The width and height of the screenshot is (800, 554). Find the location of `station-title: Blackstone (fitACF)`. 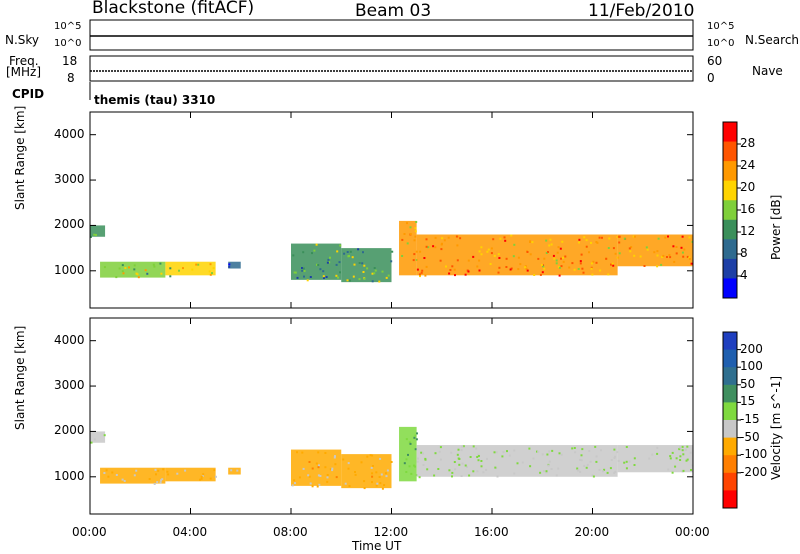

station-title: Blackstone (fitACF) is located at coordinates (173, 9).